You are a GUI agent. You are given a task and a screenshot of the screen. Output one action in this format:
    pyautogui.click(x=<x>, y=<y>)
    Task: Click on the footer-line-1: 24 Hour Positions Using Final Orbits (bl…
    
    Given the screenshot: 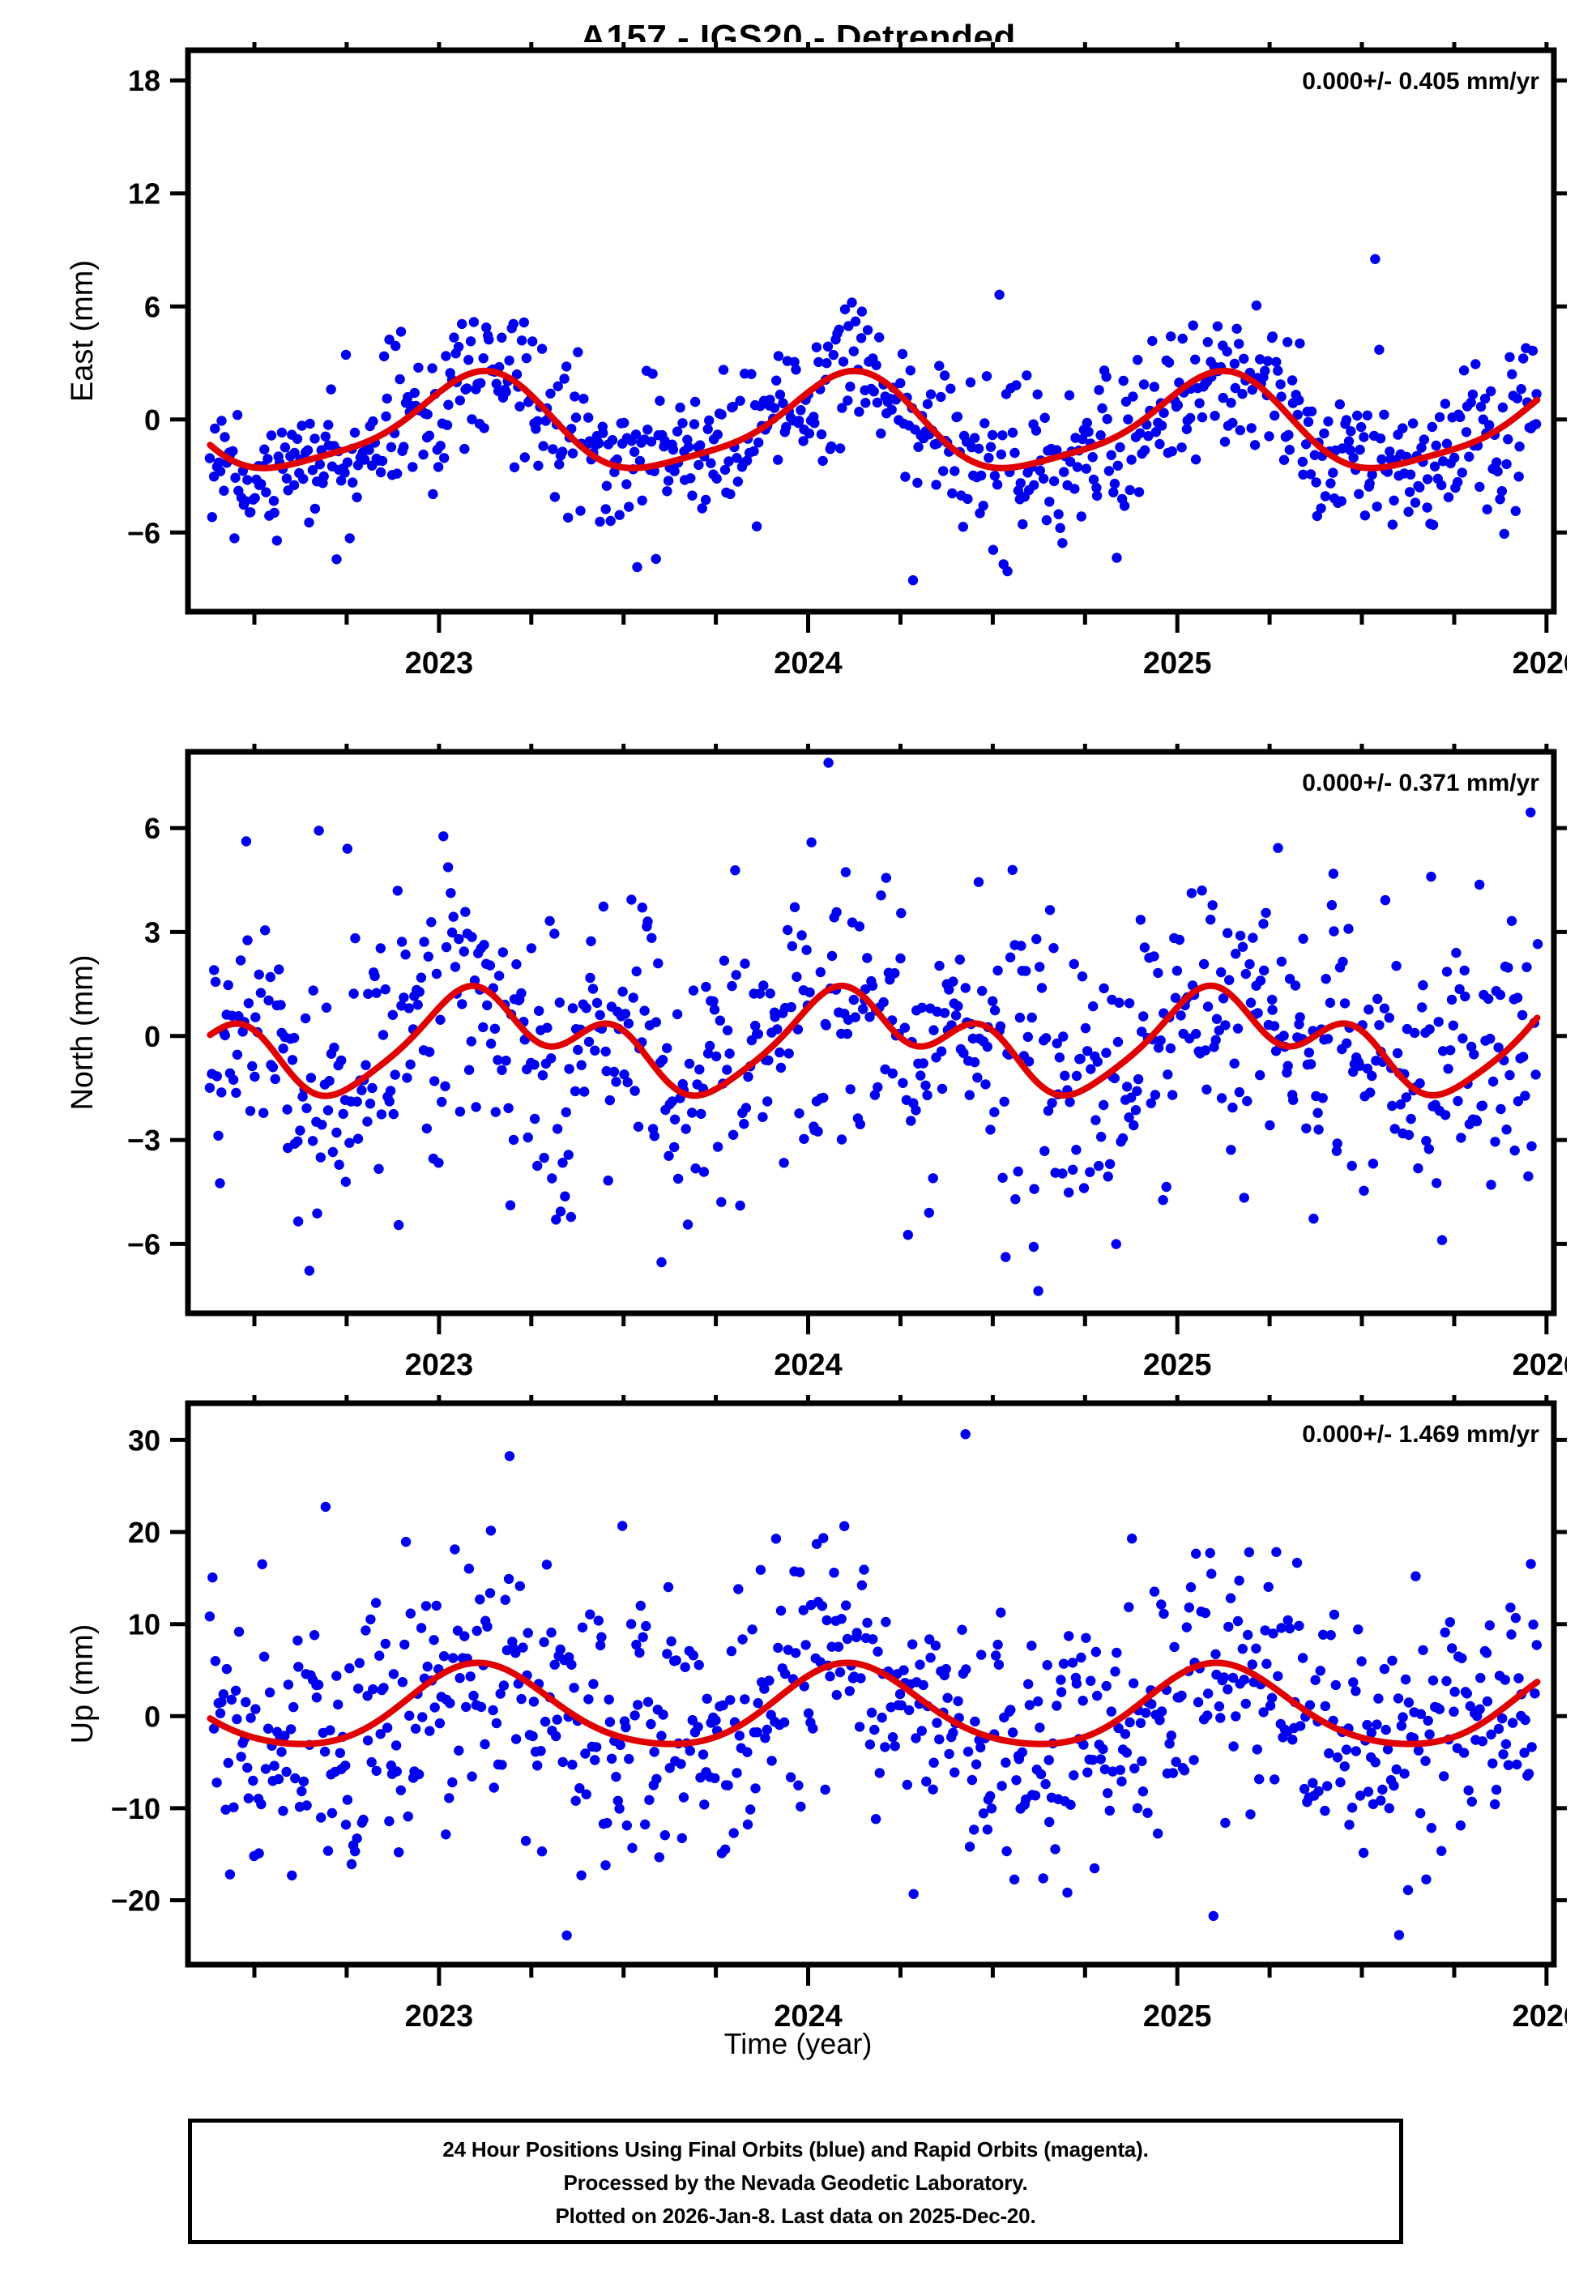 What is the action you would take?
    pyautogui.click(x=795, y=2149)
    